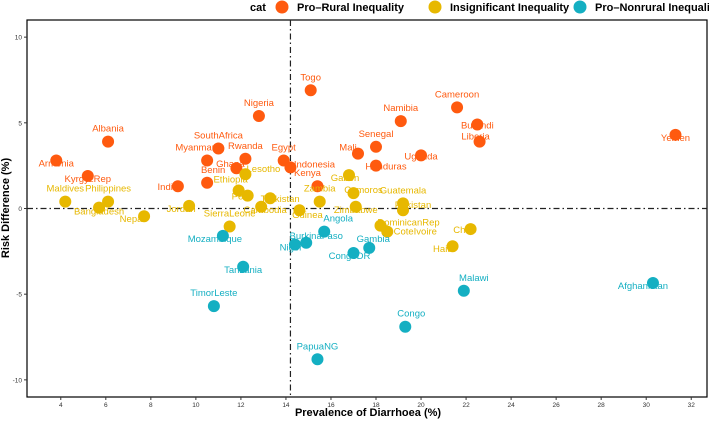 Image resolution: width=709 pixels, height=424 pixels. I want to click on data-label: Guinea, so click(307, 215).